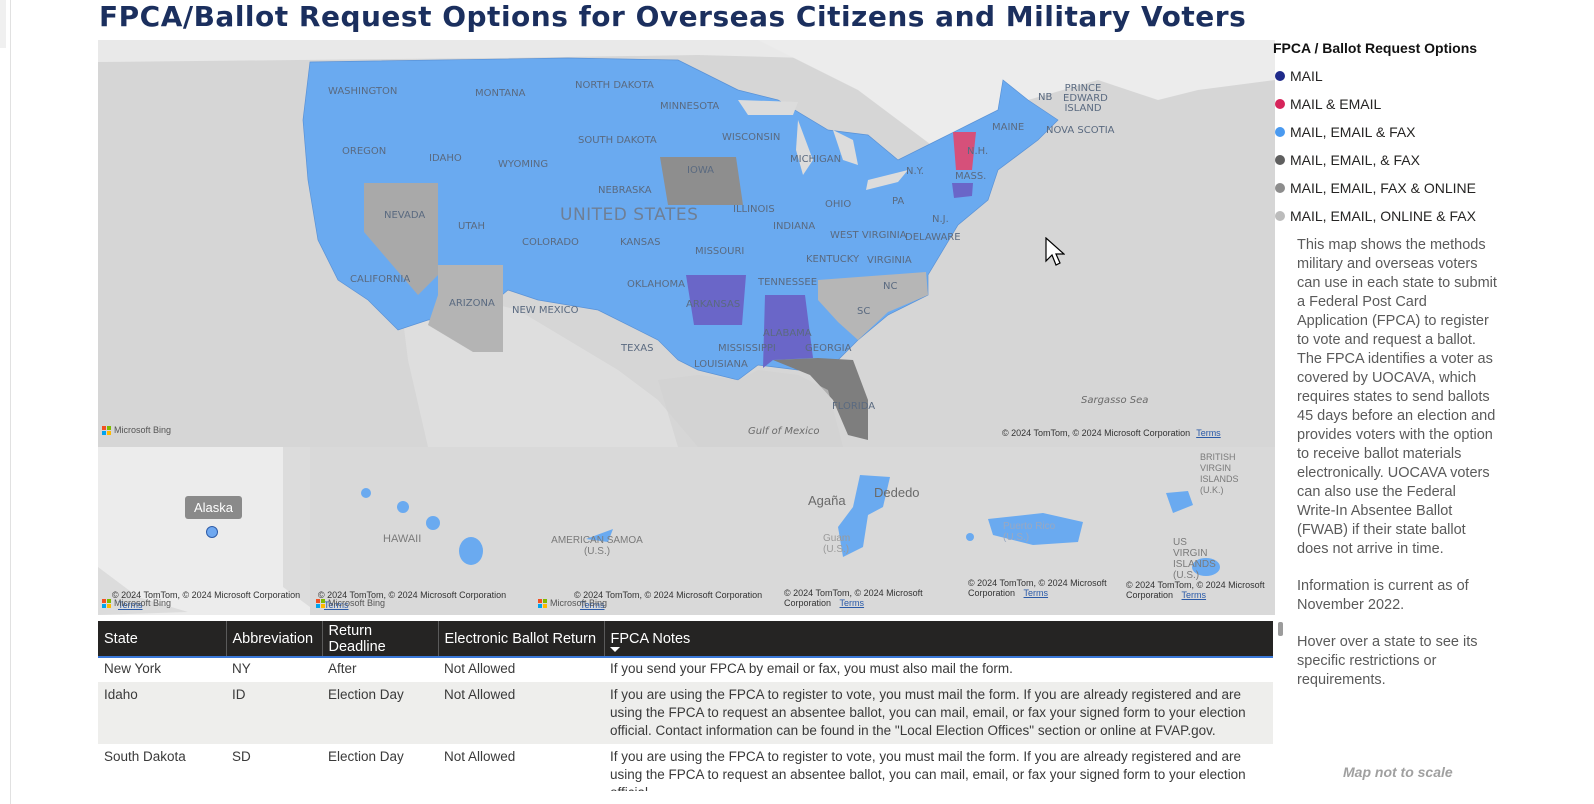 This screenshot has height=804, width=1594. I want to click on territory-label: AMERICAN SAMOA (U.S.), so click(597, 546).